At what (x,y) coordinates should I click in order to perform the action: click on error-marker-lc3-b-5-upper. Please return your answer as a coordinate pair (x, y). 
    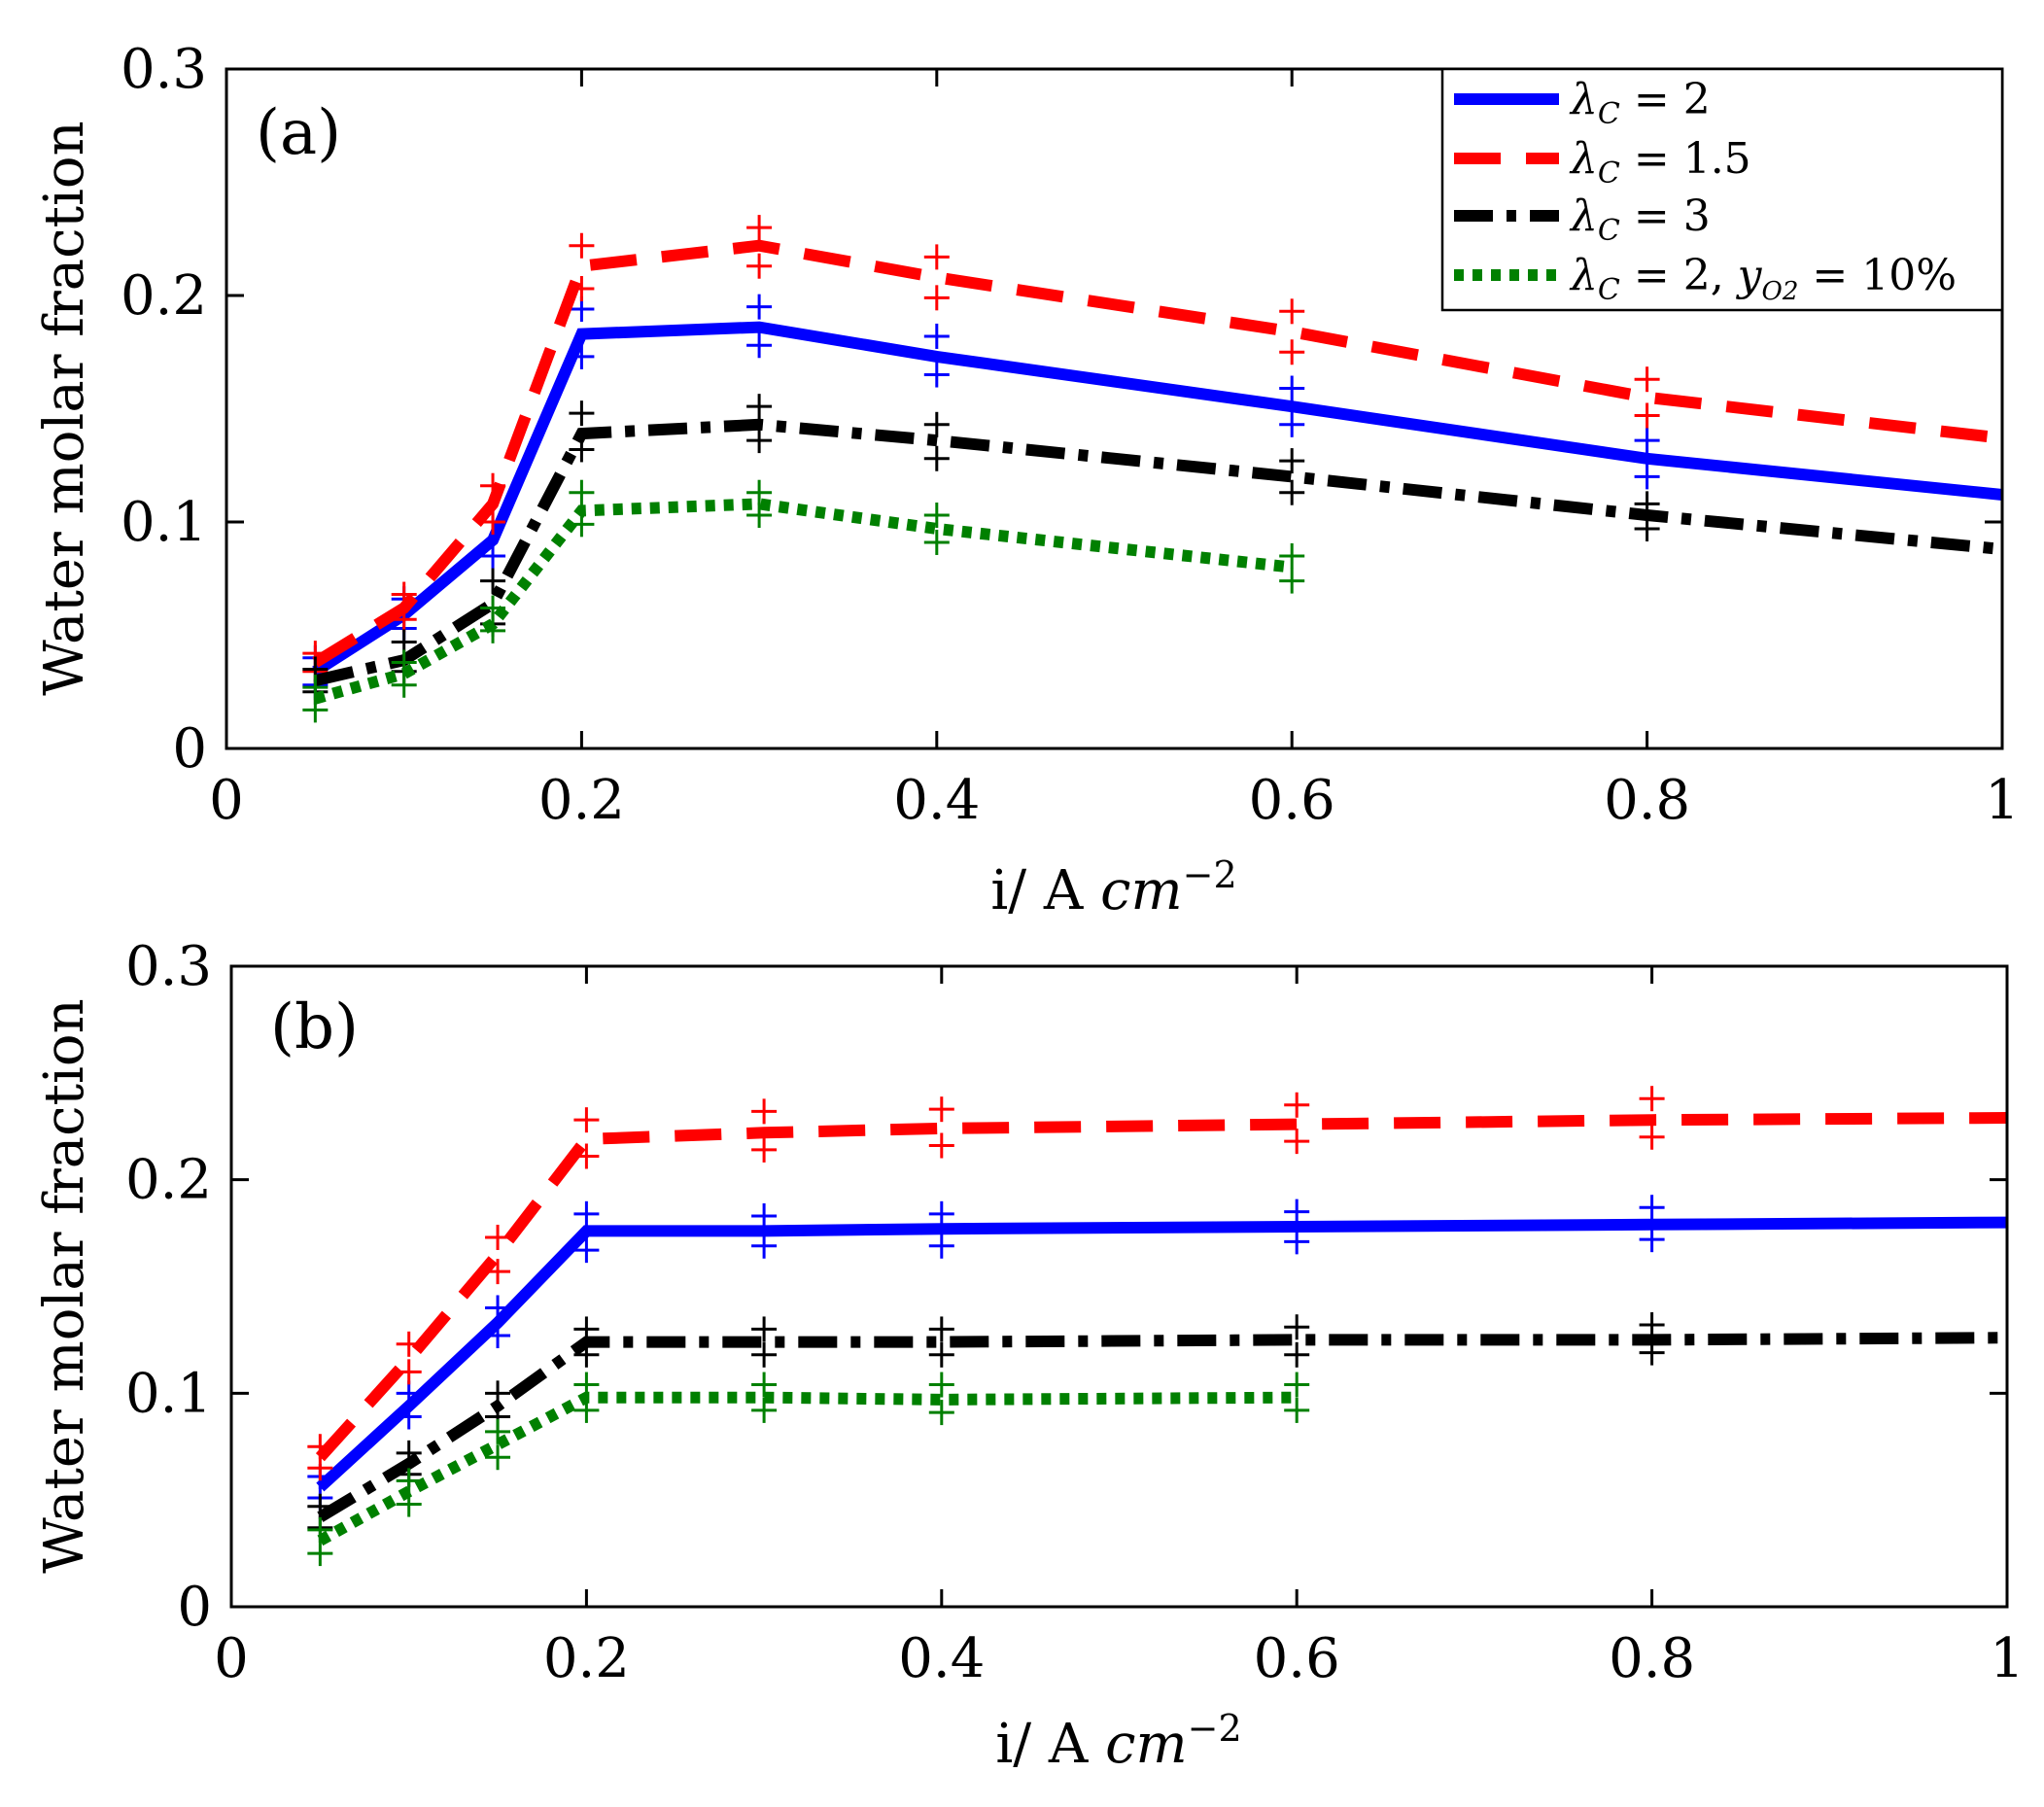
    Looking at the image, I should click on (941, 1329).